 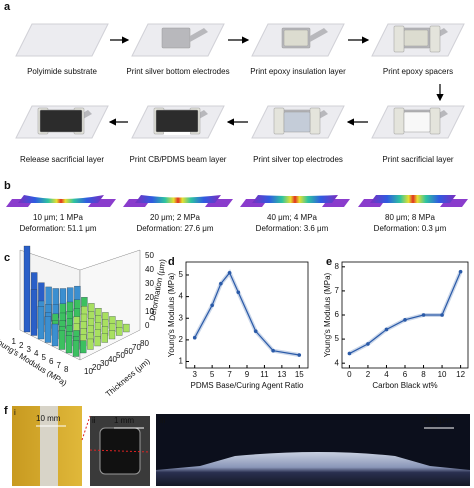 What do you see at coordinates (149, 269) in the screenshot?
I see `z-tick-label: 40` at bounding box center [149, 269].